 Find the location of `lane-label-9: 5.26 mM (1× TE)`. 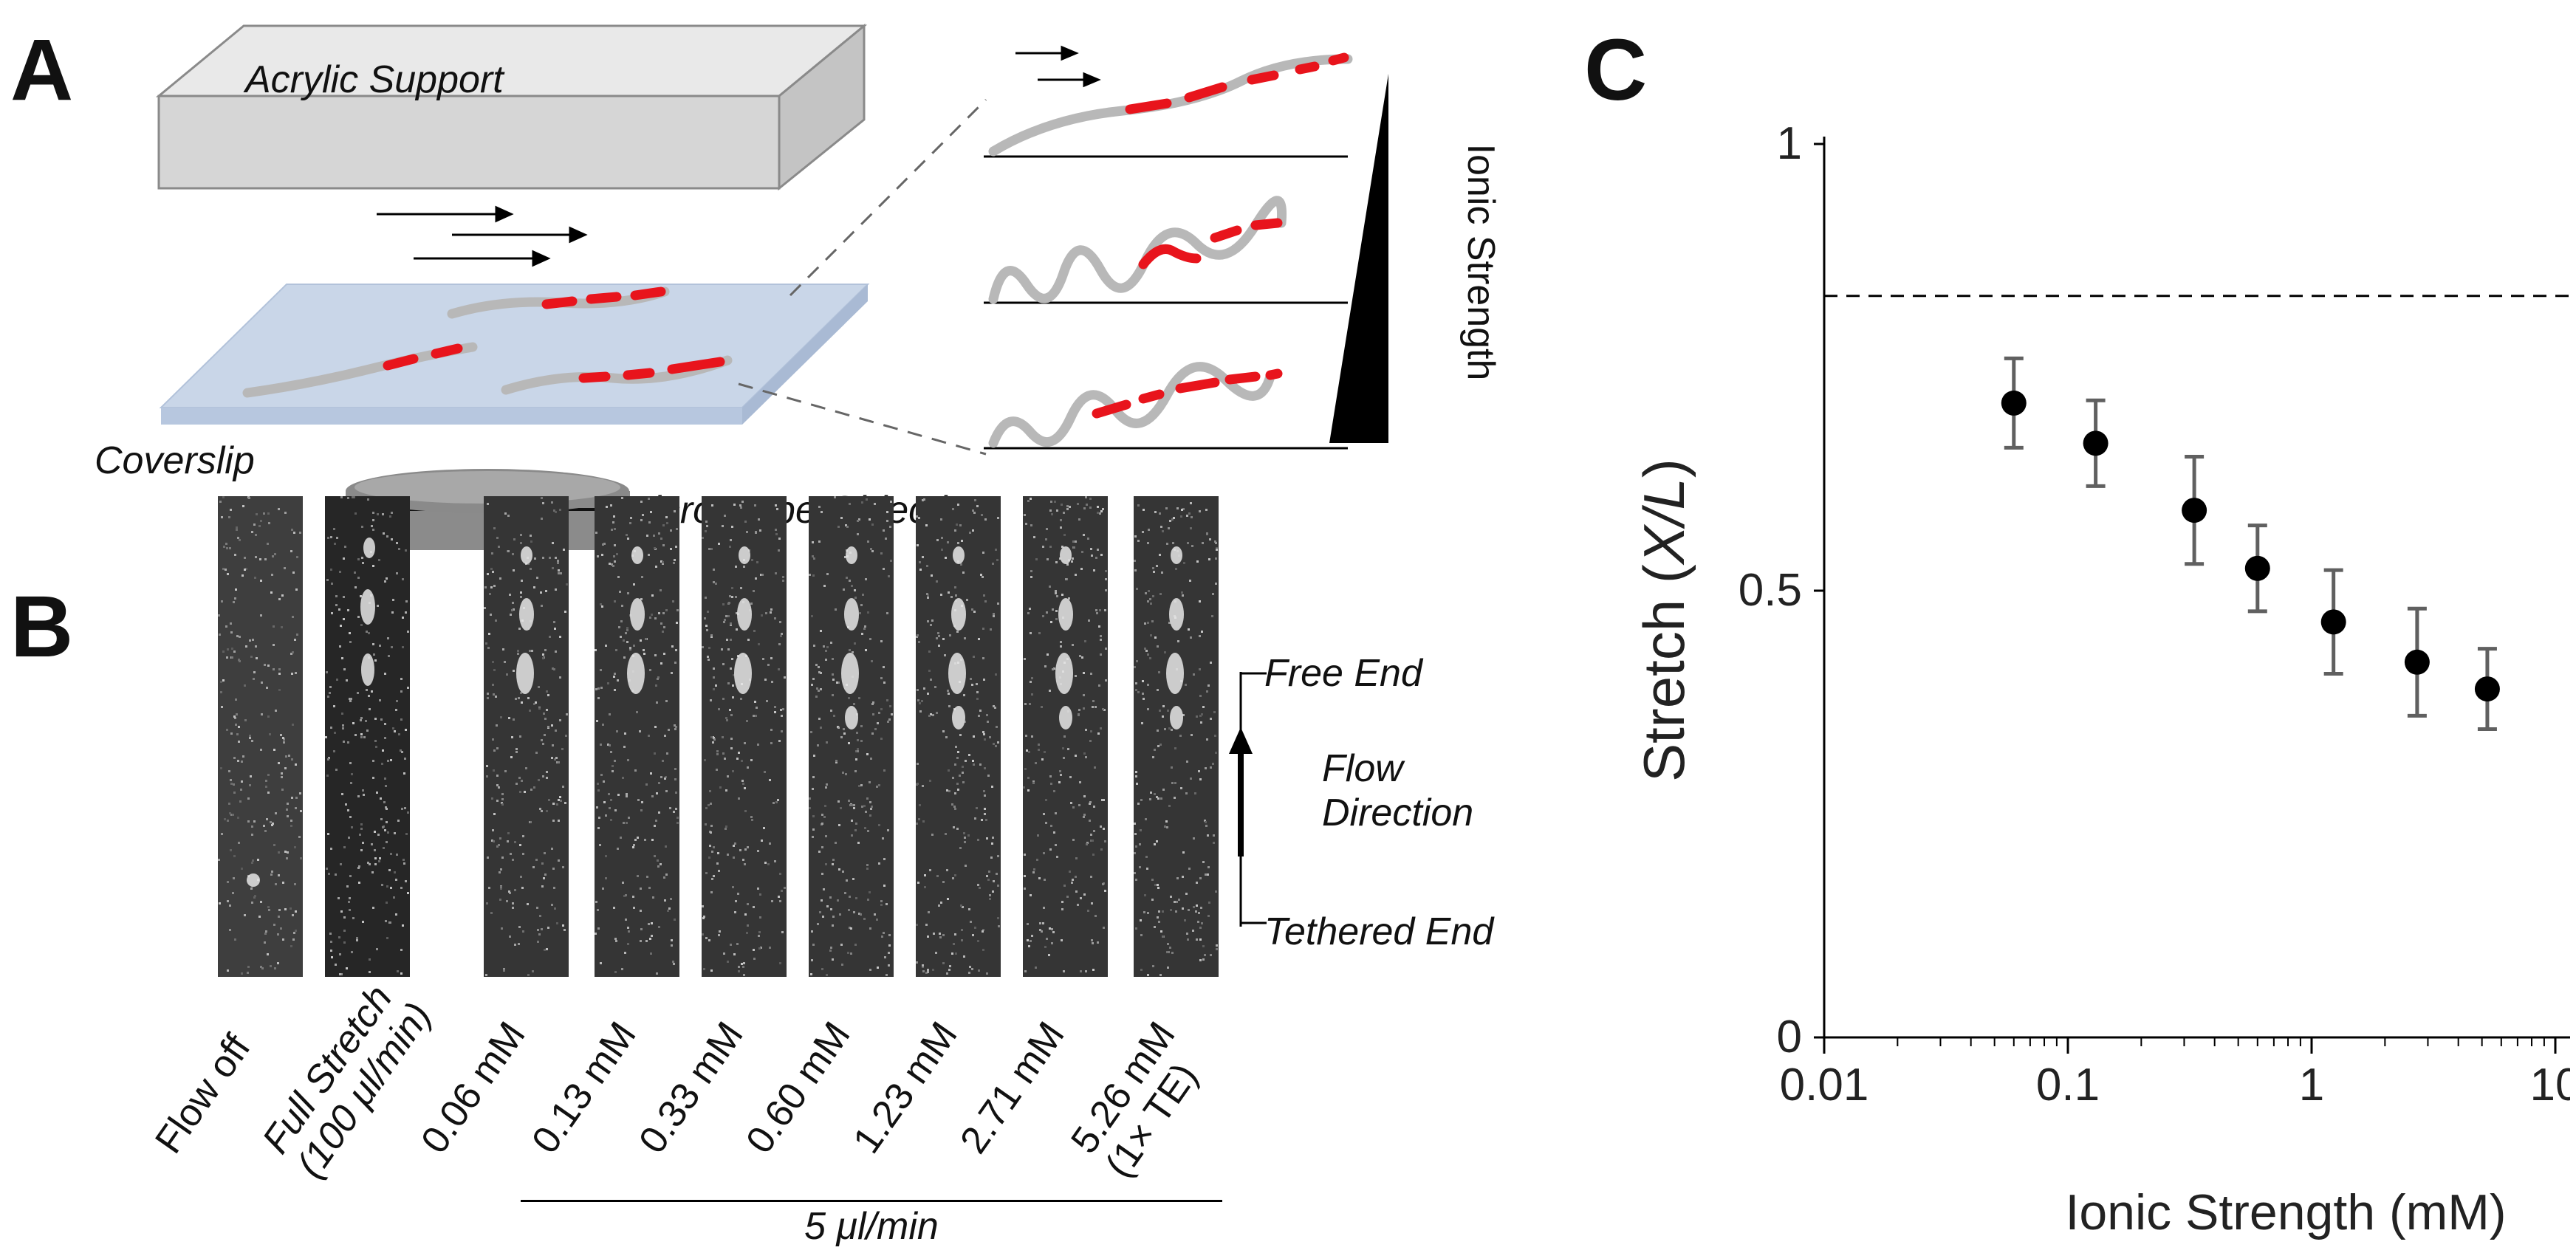

lane-label-9: 5.26 mM (1× TE) is located at coordinates (1141, 1101).